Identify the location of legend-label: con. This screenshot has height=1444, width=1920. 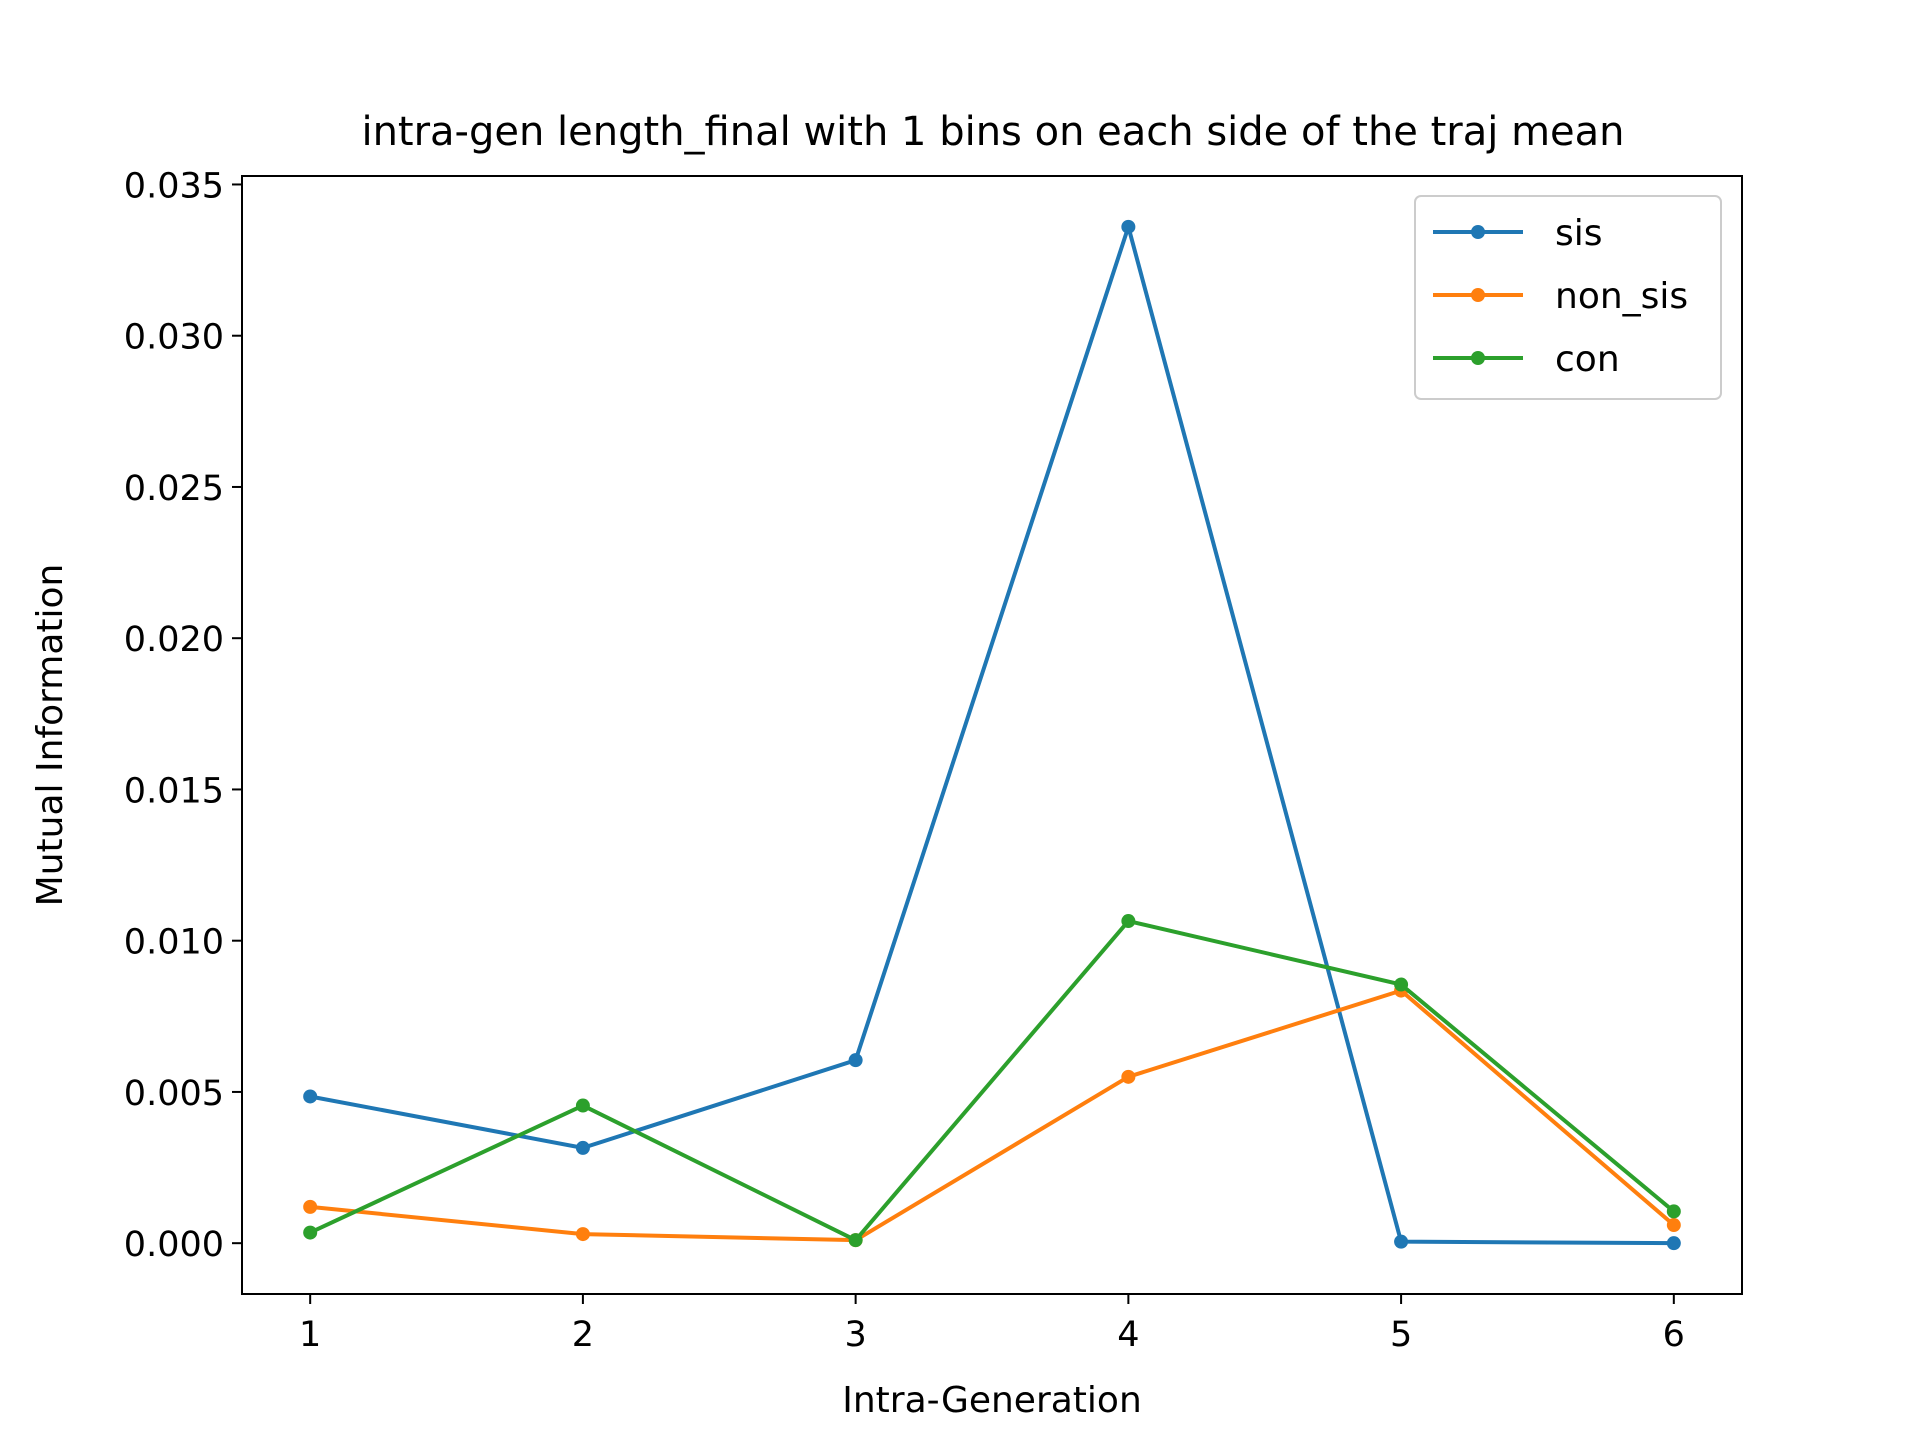
(1587, 359).